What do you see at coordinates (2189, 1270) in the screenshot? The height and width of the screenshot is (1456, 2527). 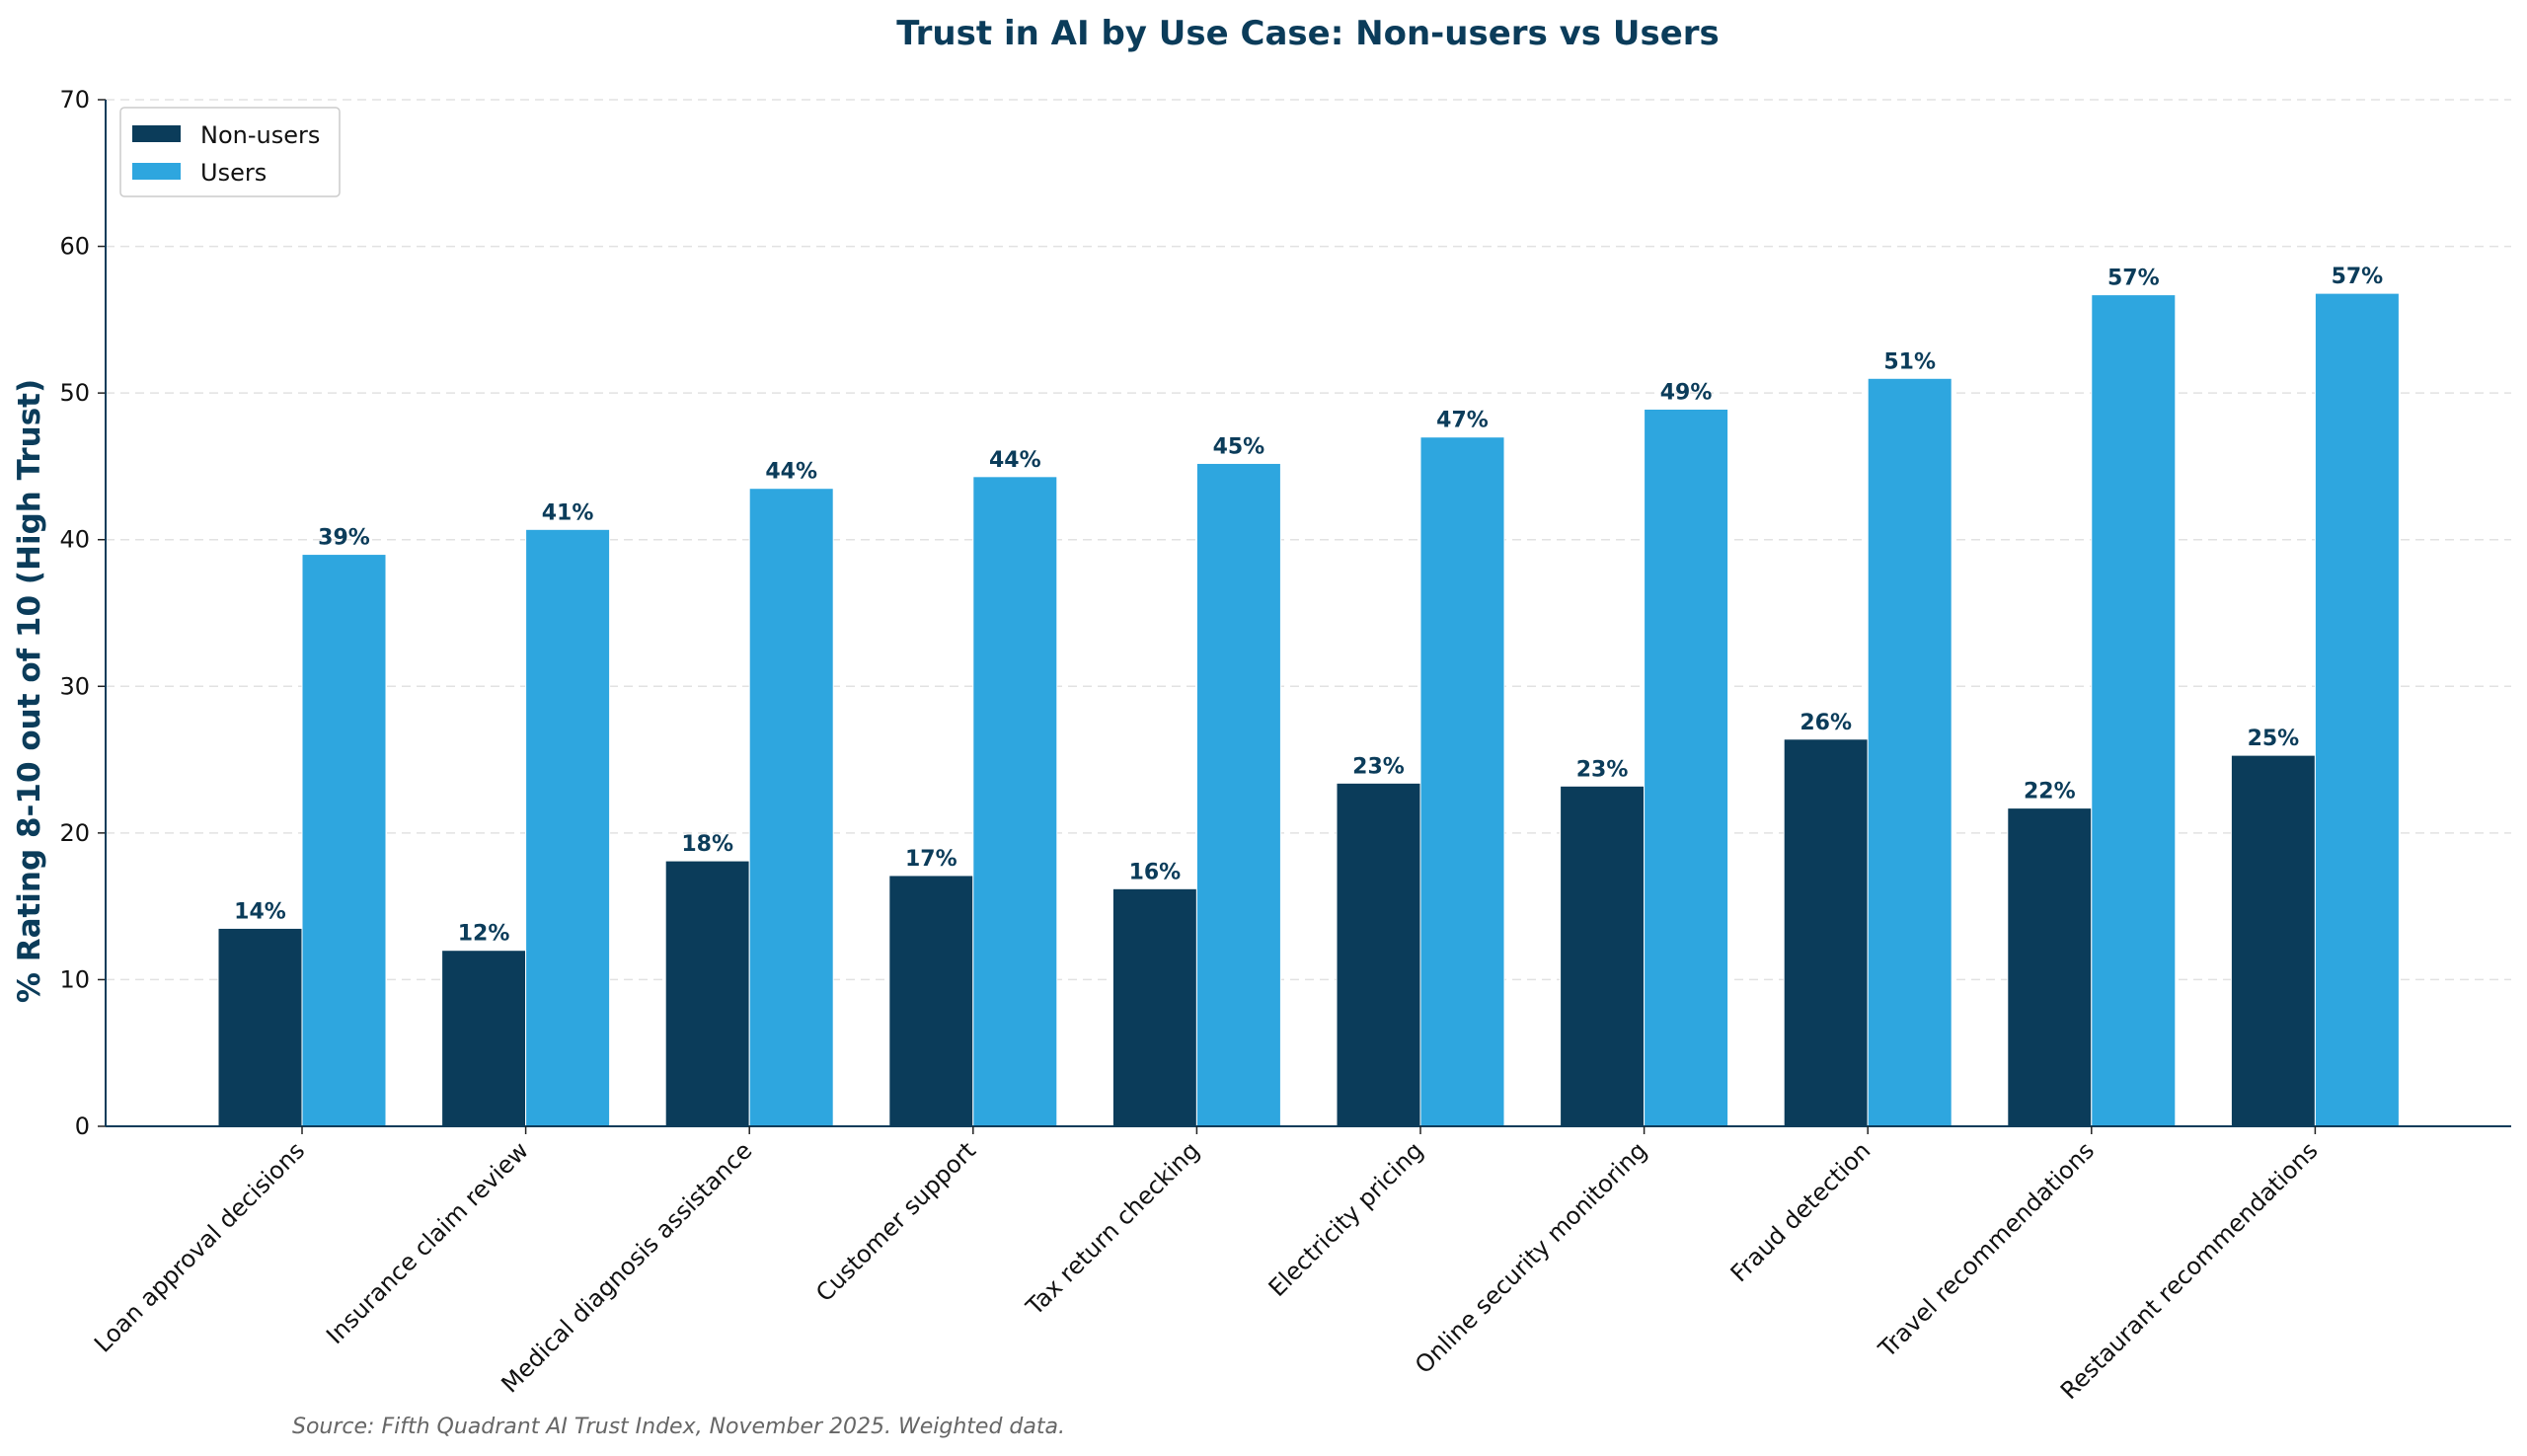 I see `x-tick-label: Restaurant recommendations` at bounding box center [2189, 1270].